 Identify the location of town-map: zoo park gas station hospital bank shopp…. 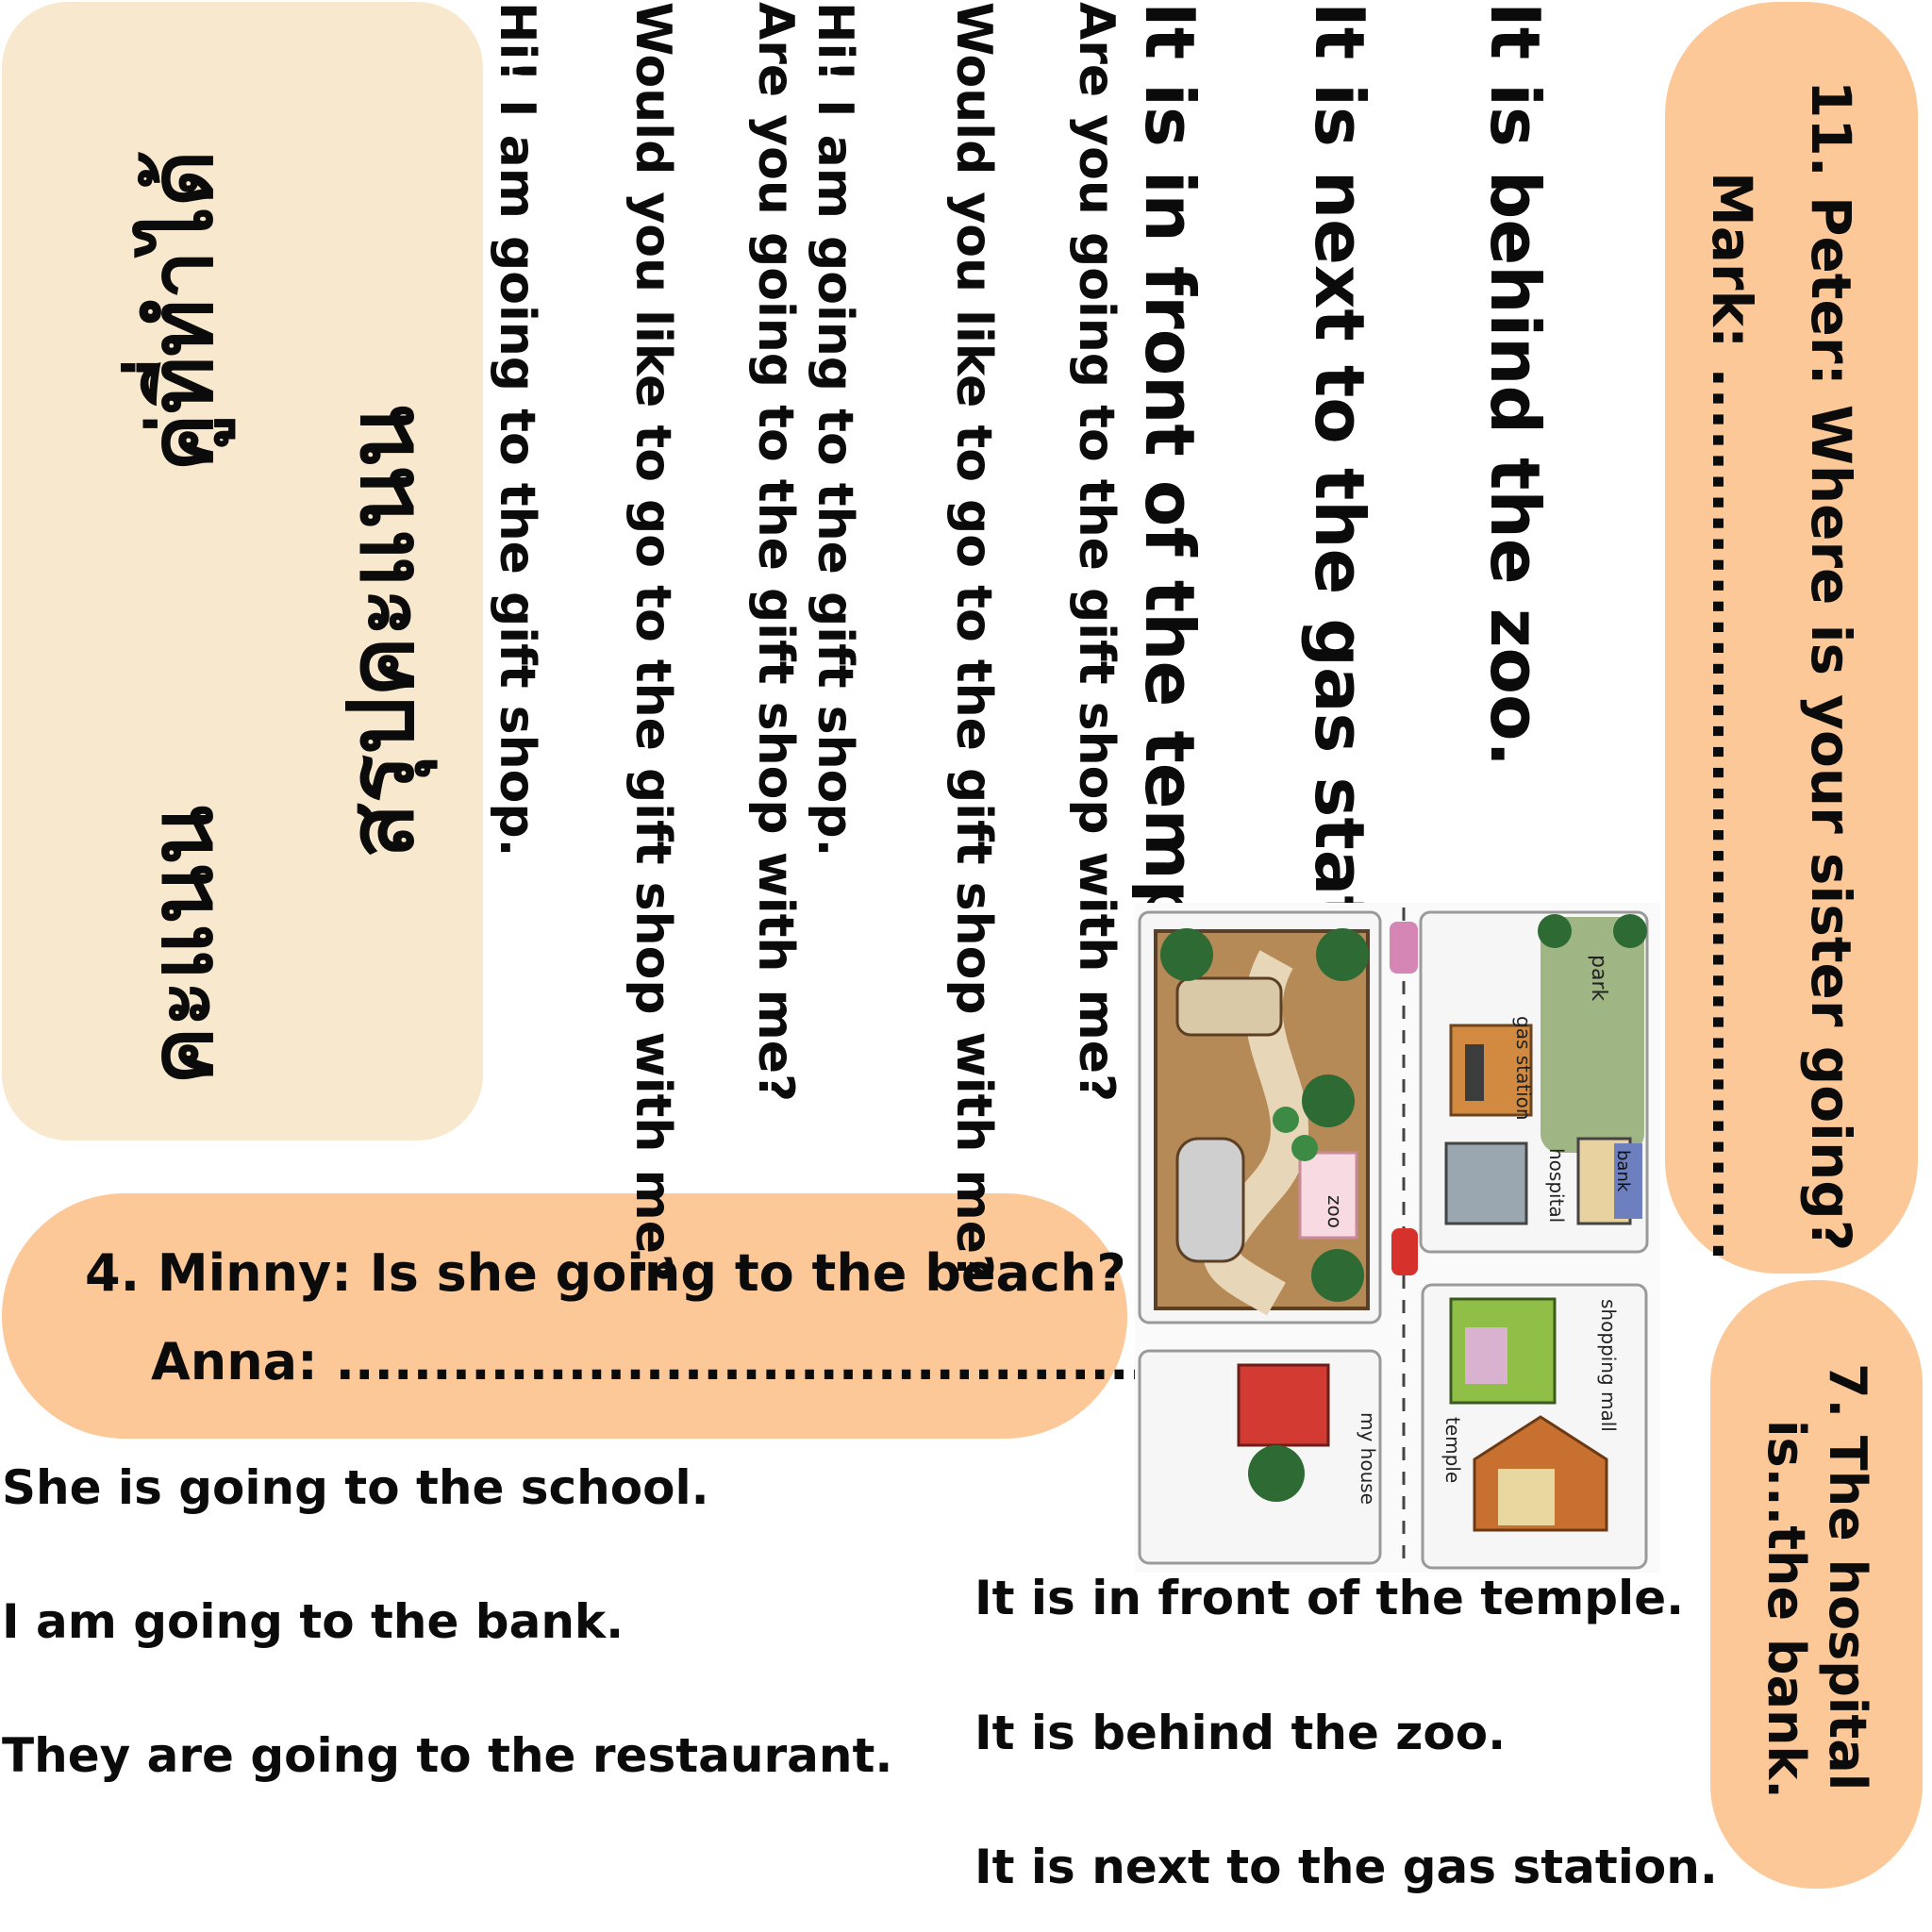
(1397, 1238).